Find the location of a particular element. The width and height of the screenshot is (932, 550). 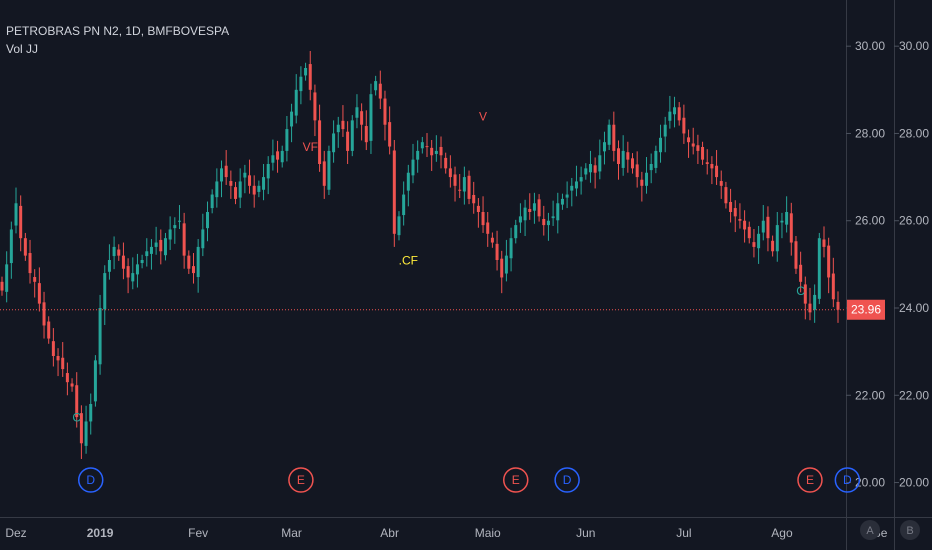

event-marker-label: D is located at coordinates (90, 480).